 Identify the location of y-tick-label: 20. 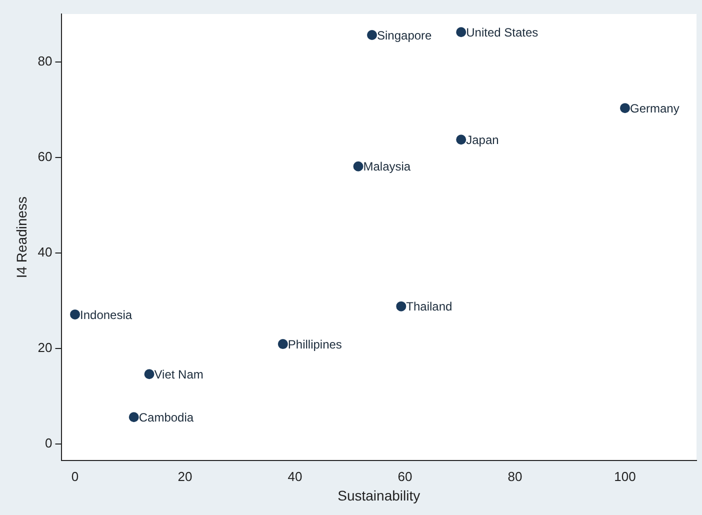
(45, 347).